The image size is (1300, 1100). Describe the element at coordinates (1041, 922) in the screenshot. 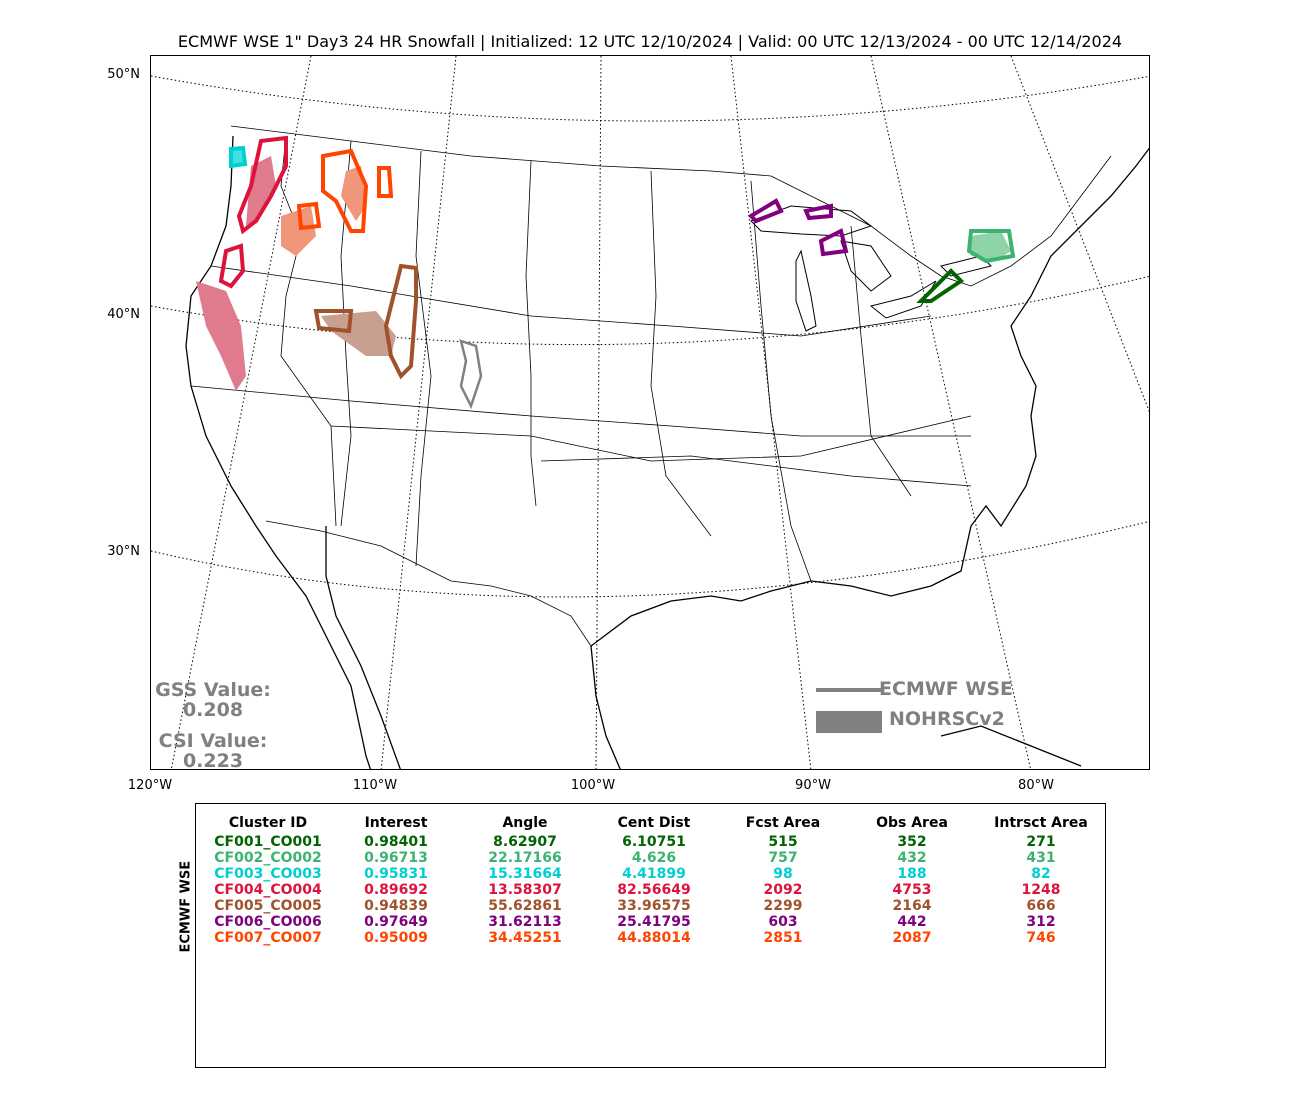

I see `table-cell: 312` at that location.